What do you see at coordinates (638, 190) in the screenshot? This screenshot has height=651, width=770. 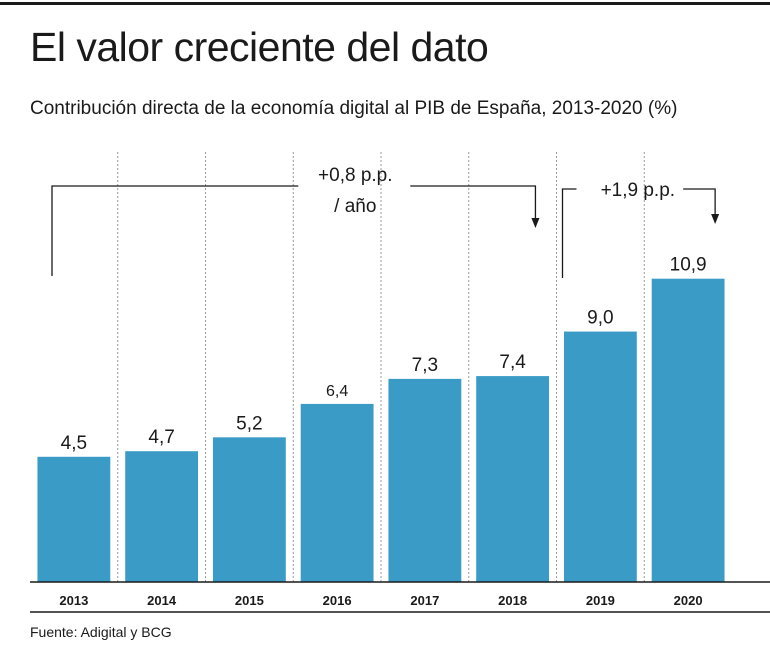 I see `annotation-text: +1,9 p.p.` at bounding box center [638, 190].